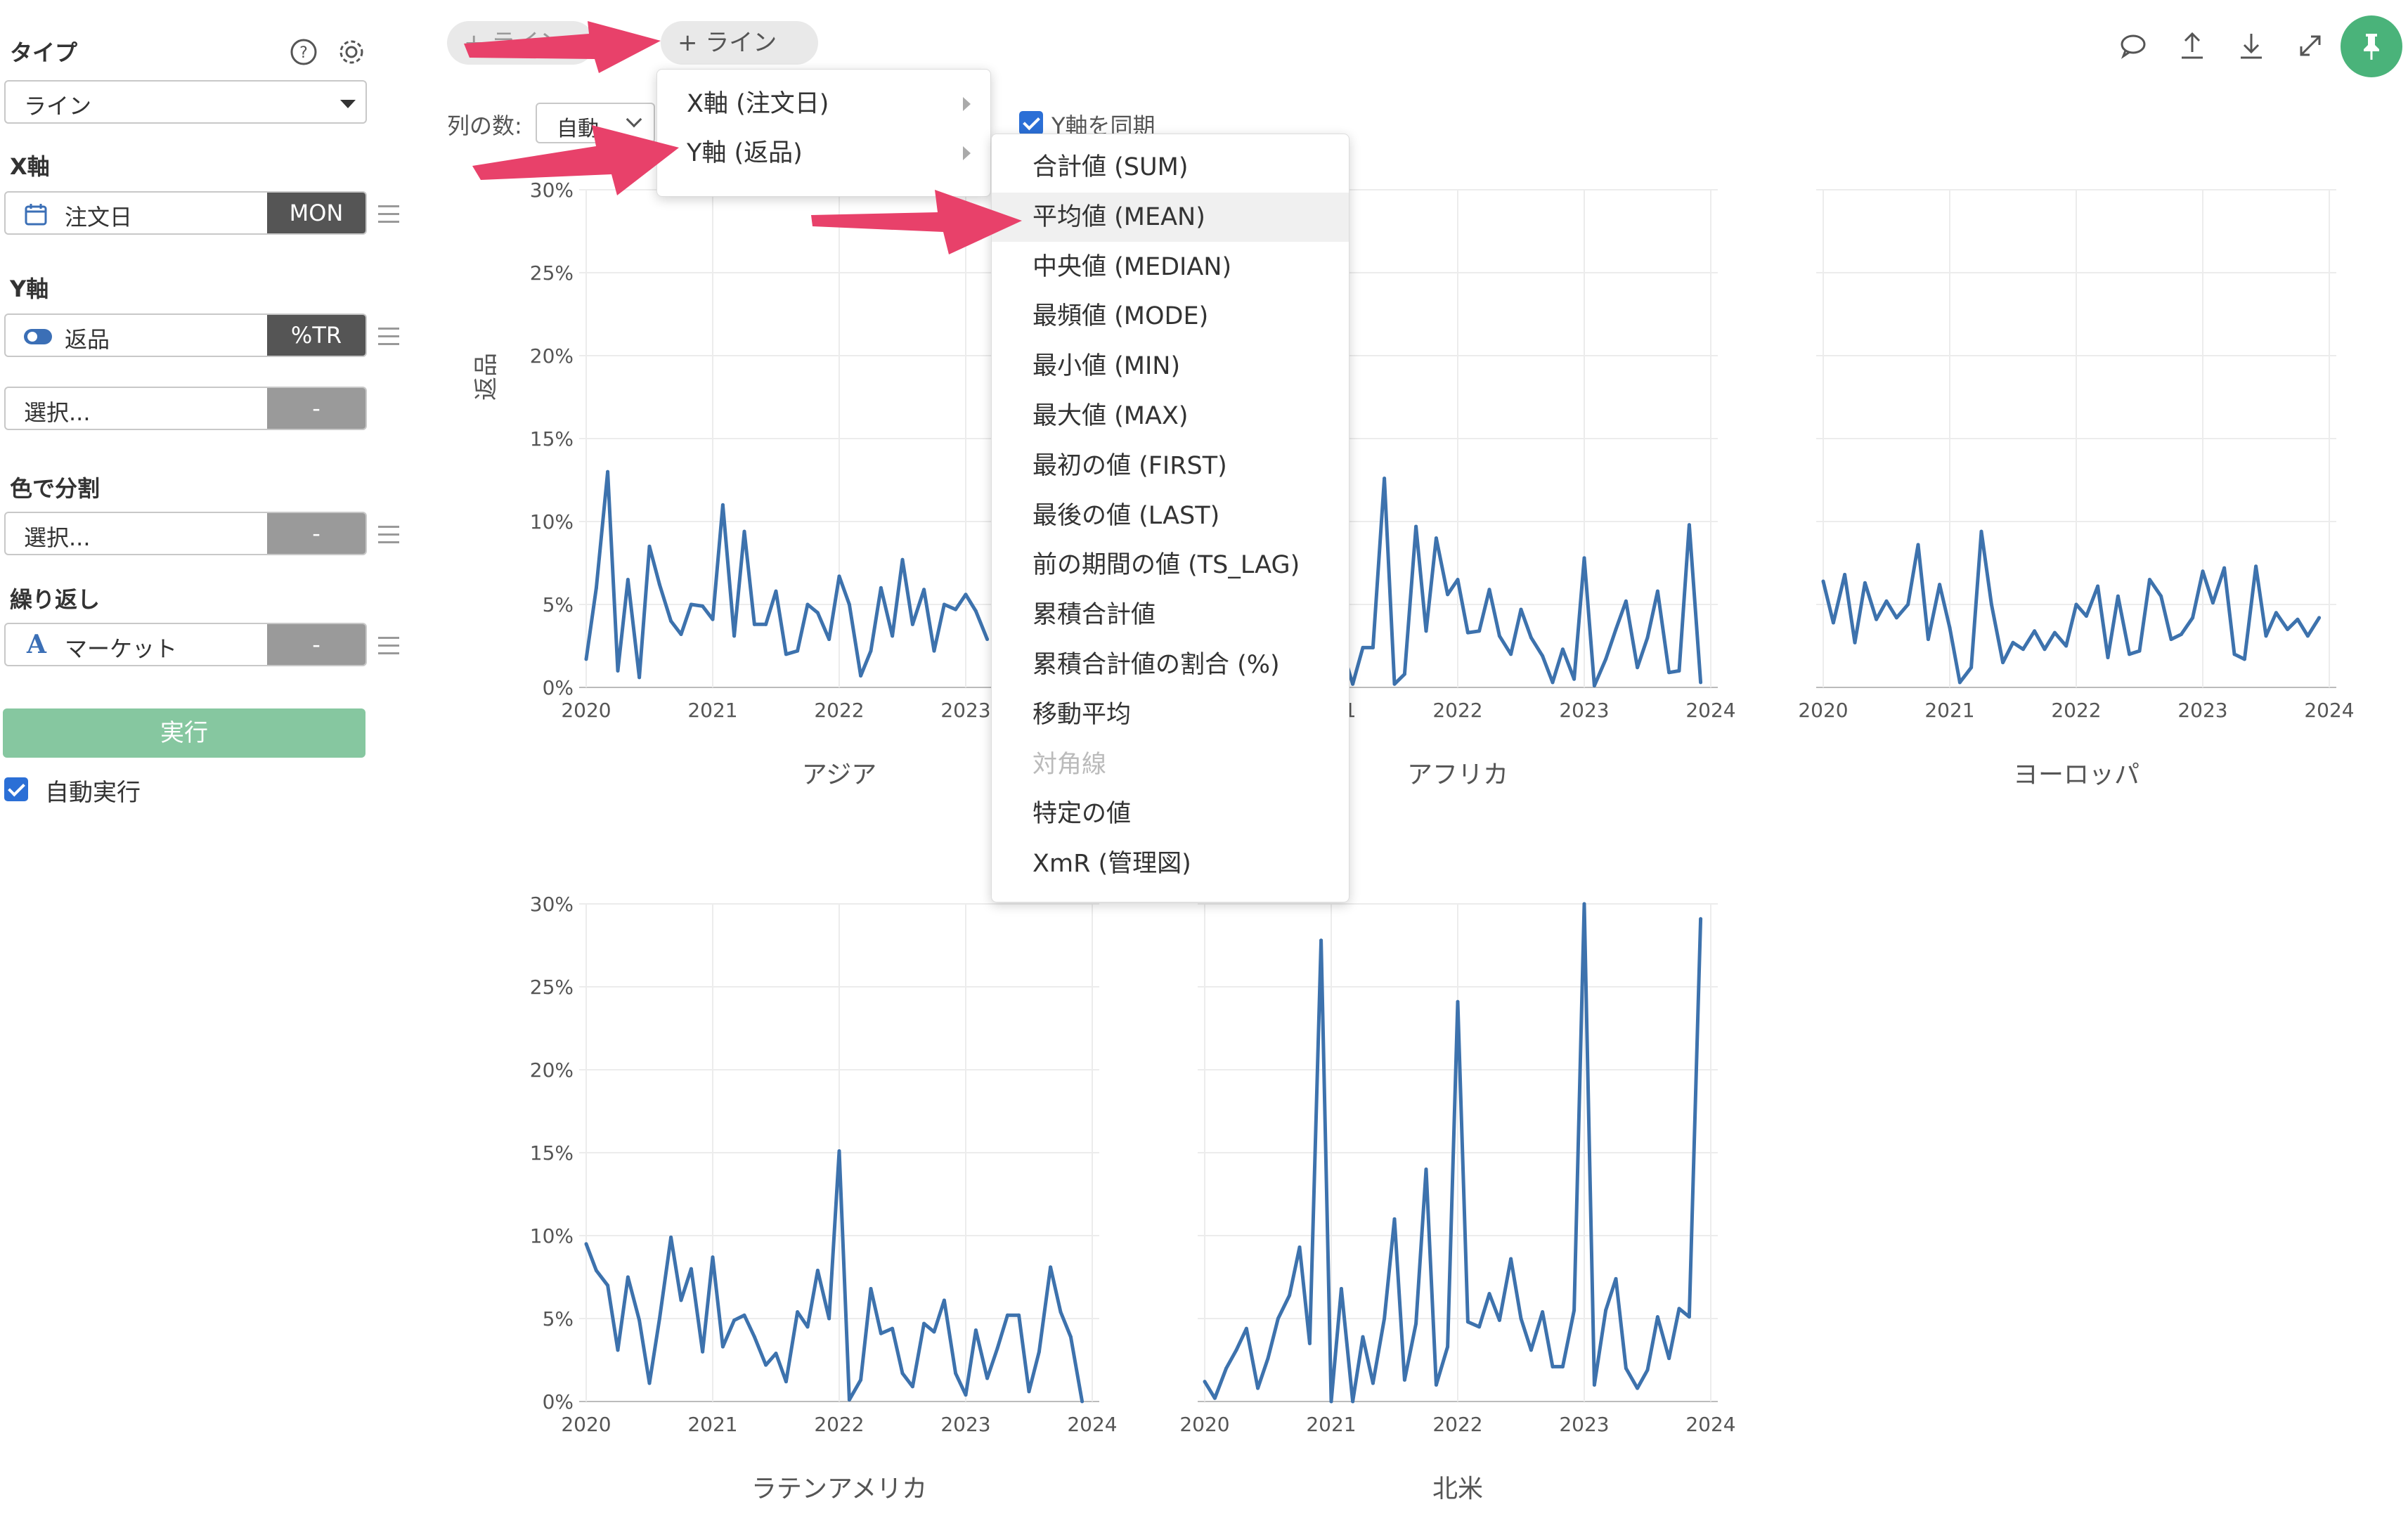 This screenshot has height=1521, width=2408. I want to click on submenu-item: 累積合計値, so click(1094, 615).